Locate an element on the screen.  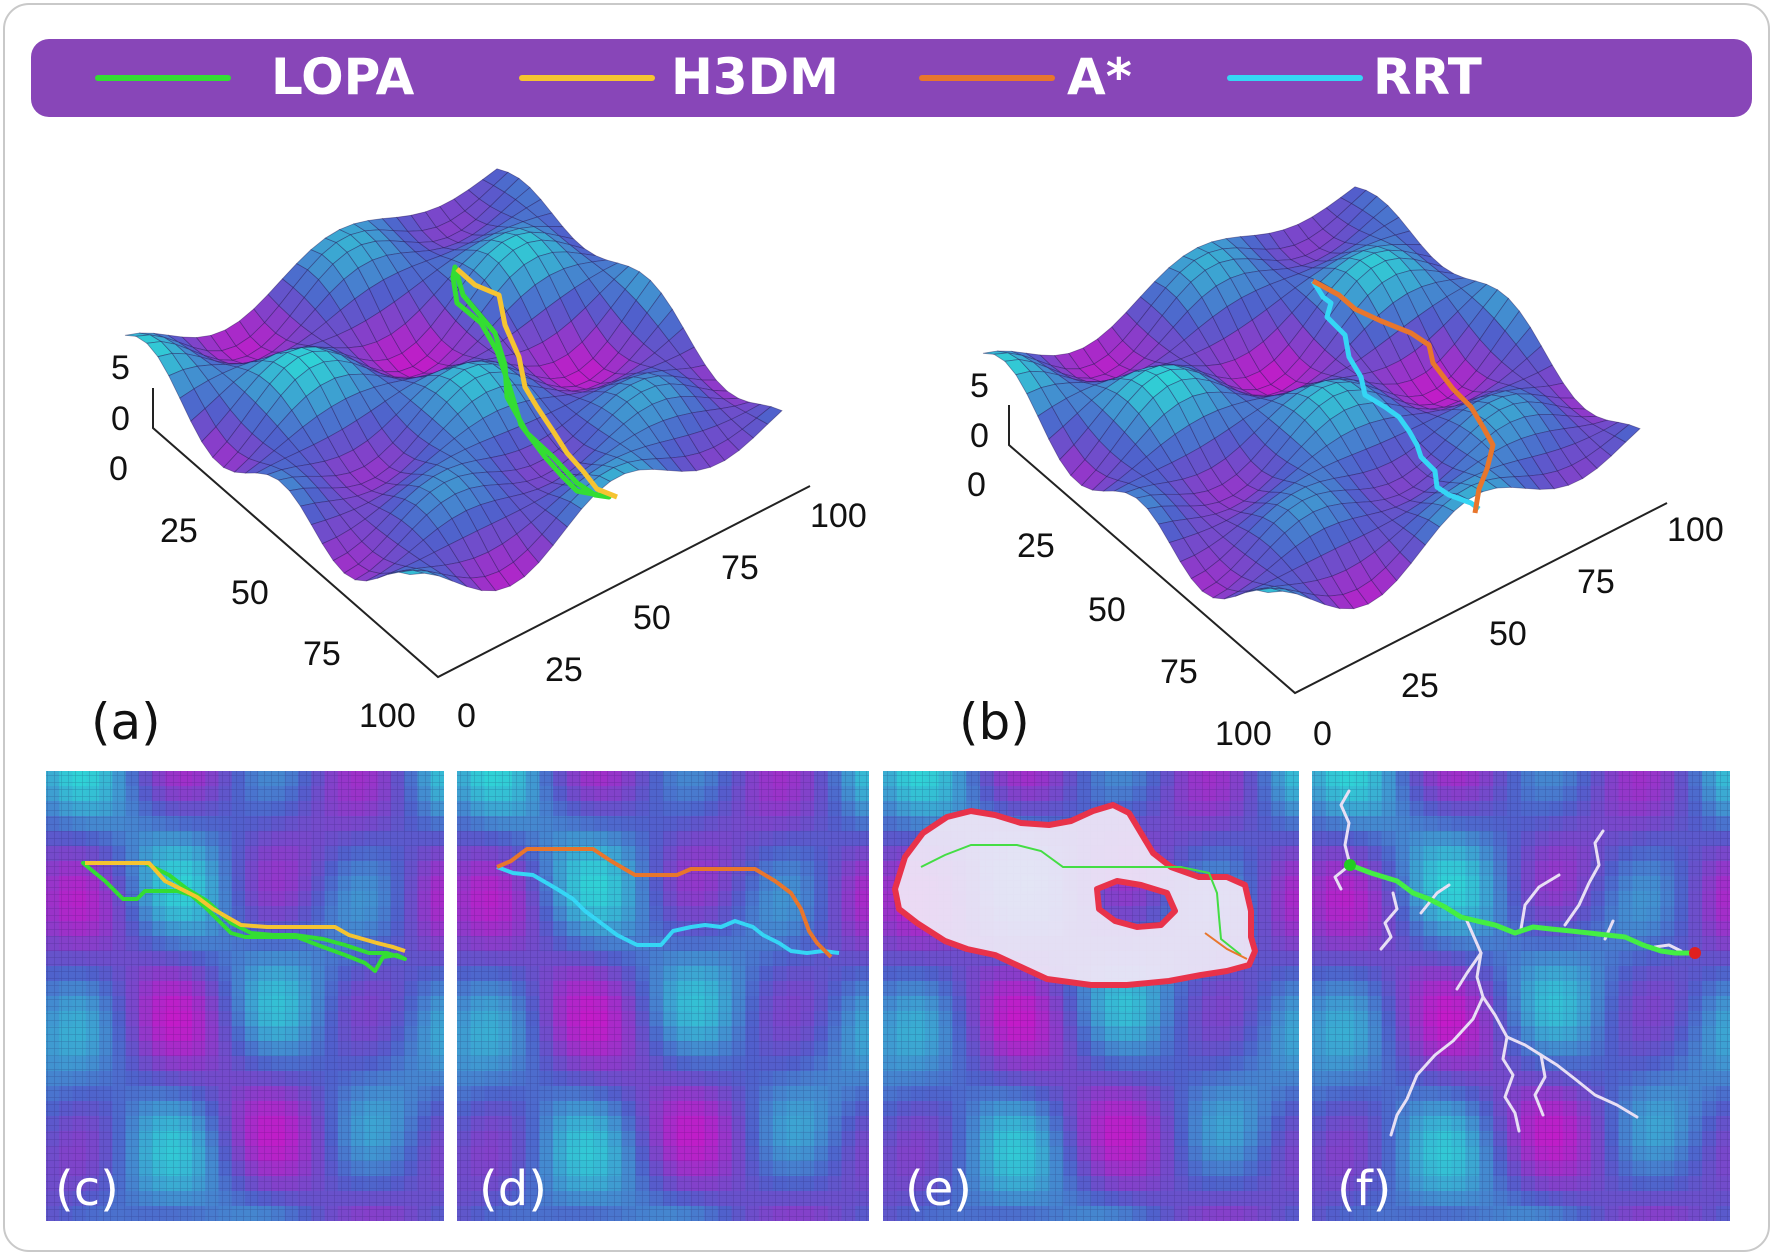
surface-mesh-a is located at coordinates (453, 380).